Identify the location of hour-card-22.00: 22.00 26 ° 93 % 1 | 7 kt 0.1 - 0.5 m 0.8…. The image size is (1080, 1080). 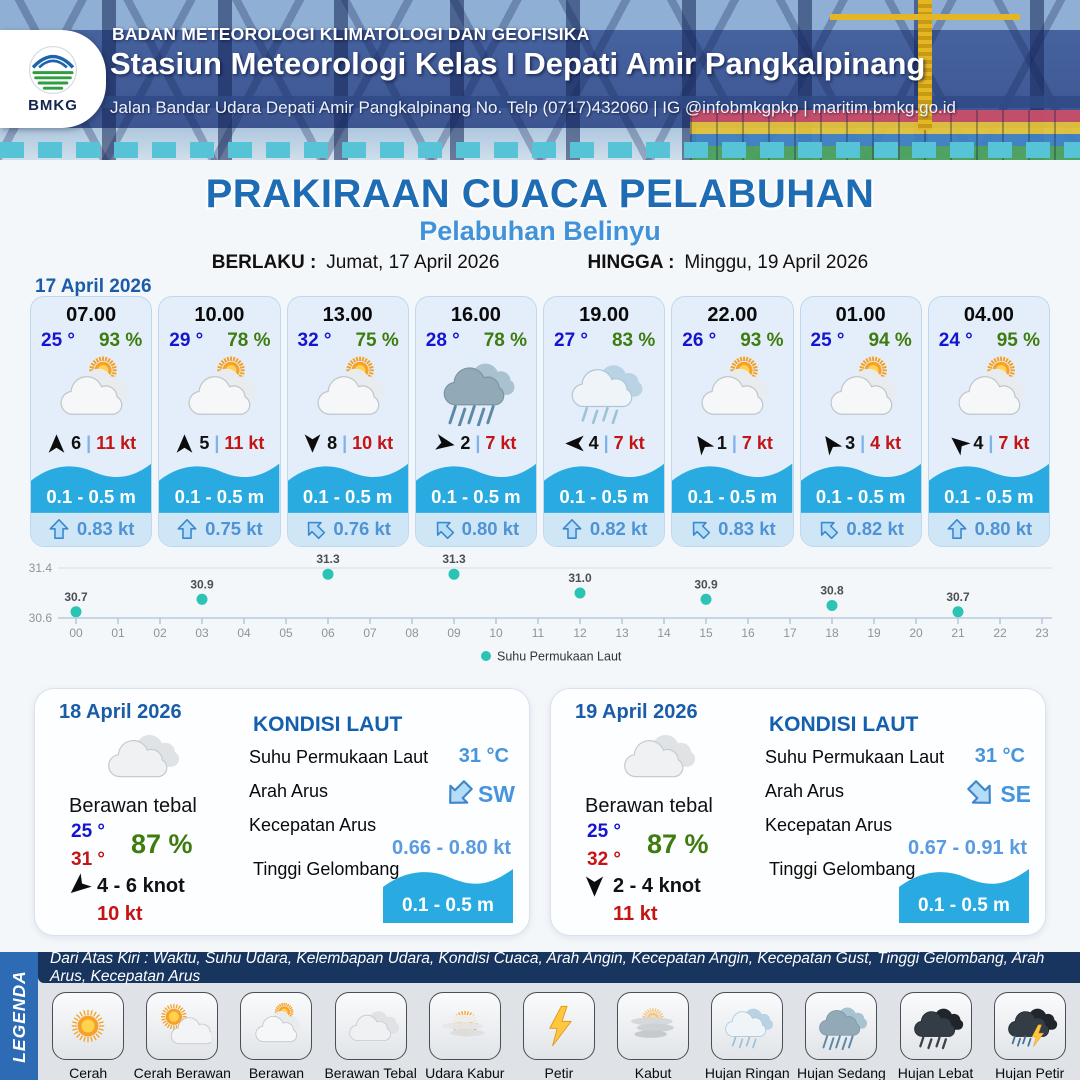
(732, 421).